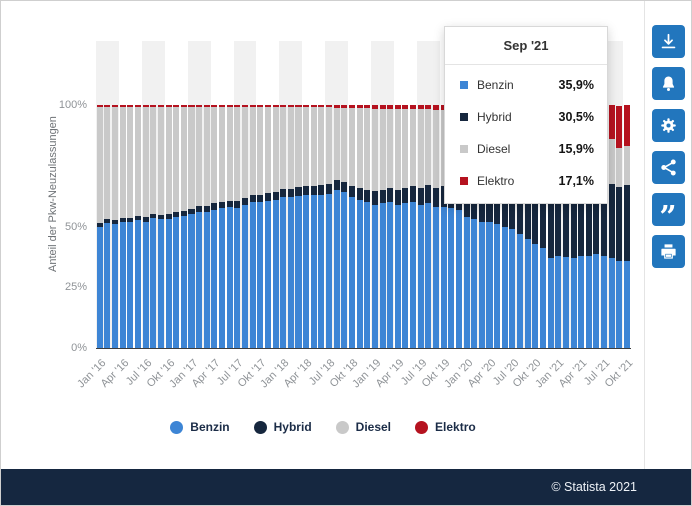 This screenshot has height=506, width=692. I want to click on legend-item-hybrid: Hybrid, so click(282, 427).